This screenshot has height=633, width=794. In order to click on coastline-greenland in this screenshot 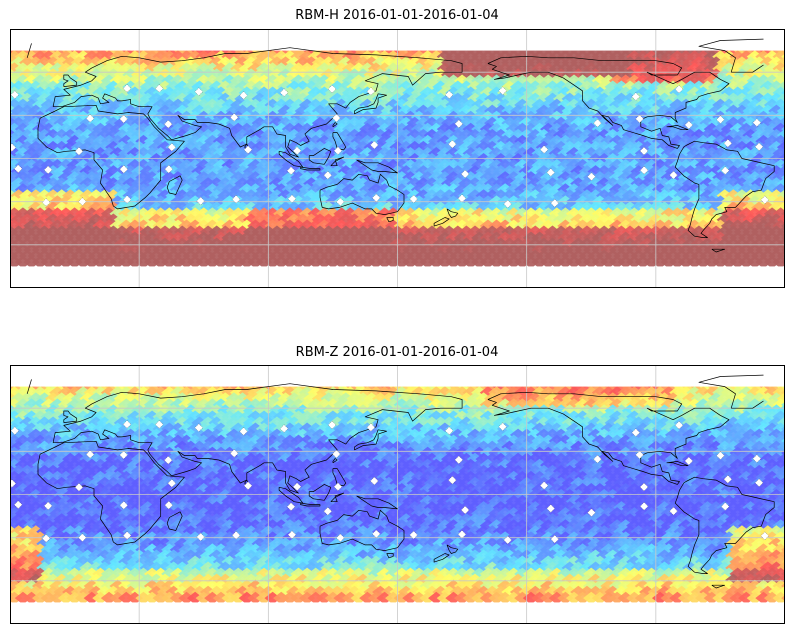, I will do `click(395, 55)`.